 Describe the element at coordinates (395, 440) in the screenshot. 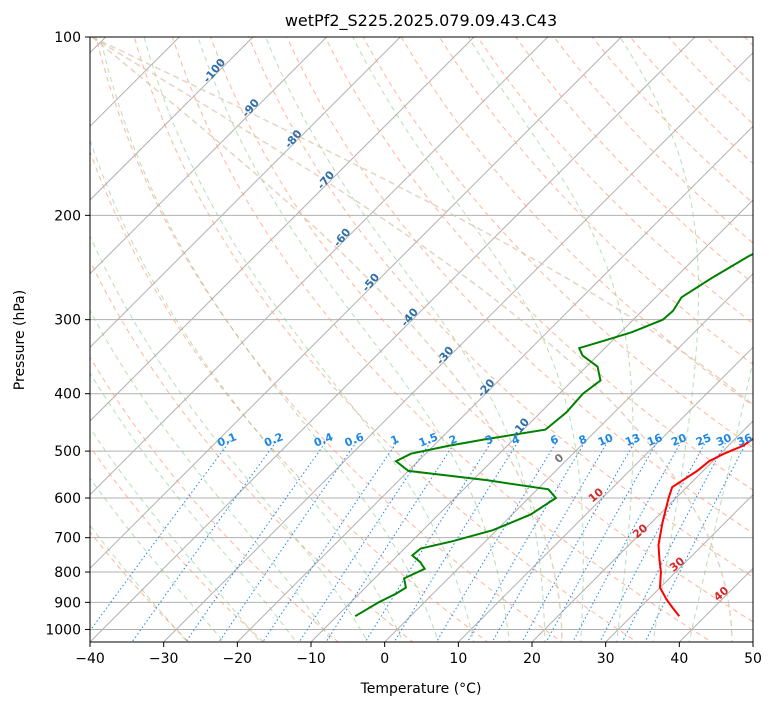

I see `mixing-ratio-label: 1` at that location.